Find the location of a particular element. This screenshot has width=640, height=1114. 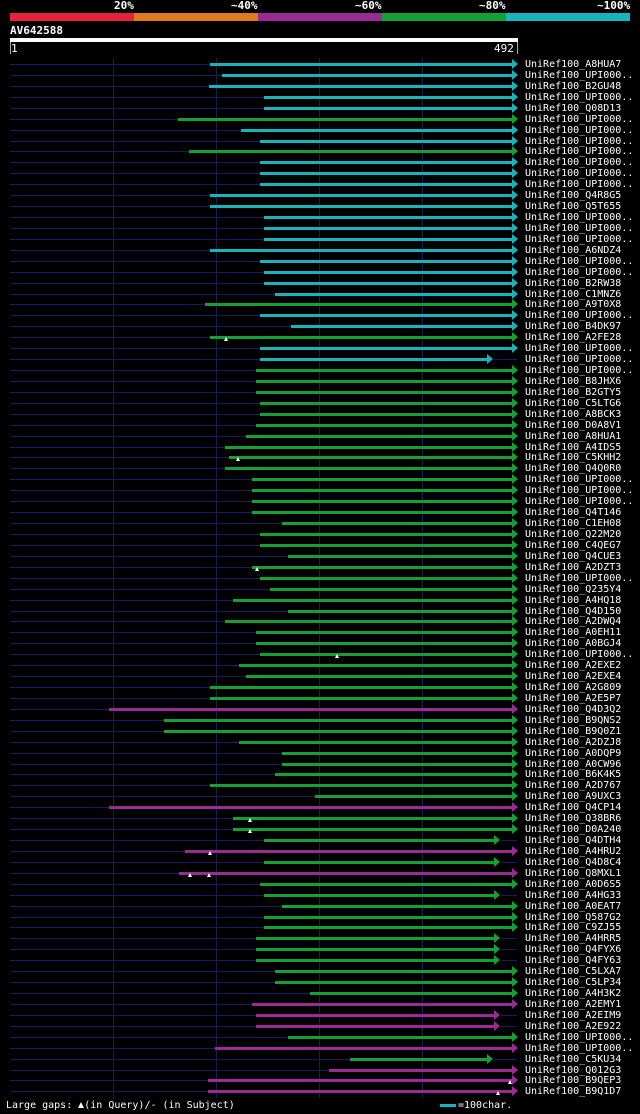

hit-row: UniRef100_A2D767 is located at coordinates (320, 785).